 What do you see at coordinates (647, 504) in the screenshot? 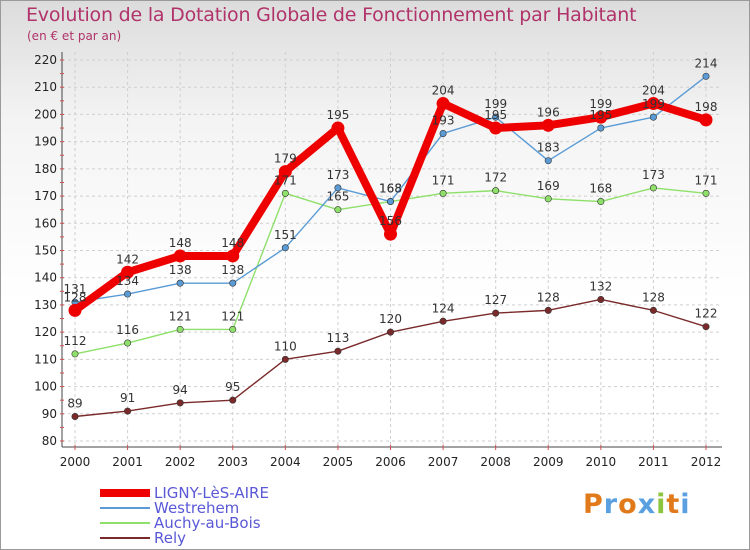
I see `logo-letter: x` at bounding box center [647, 504].